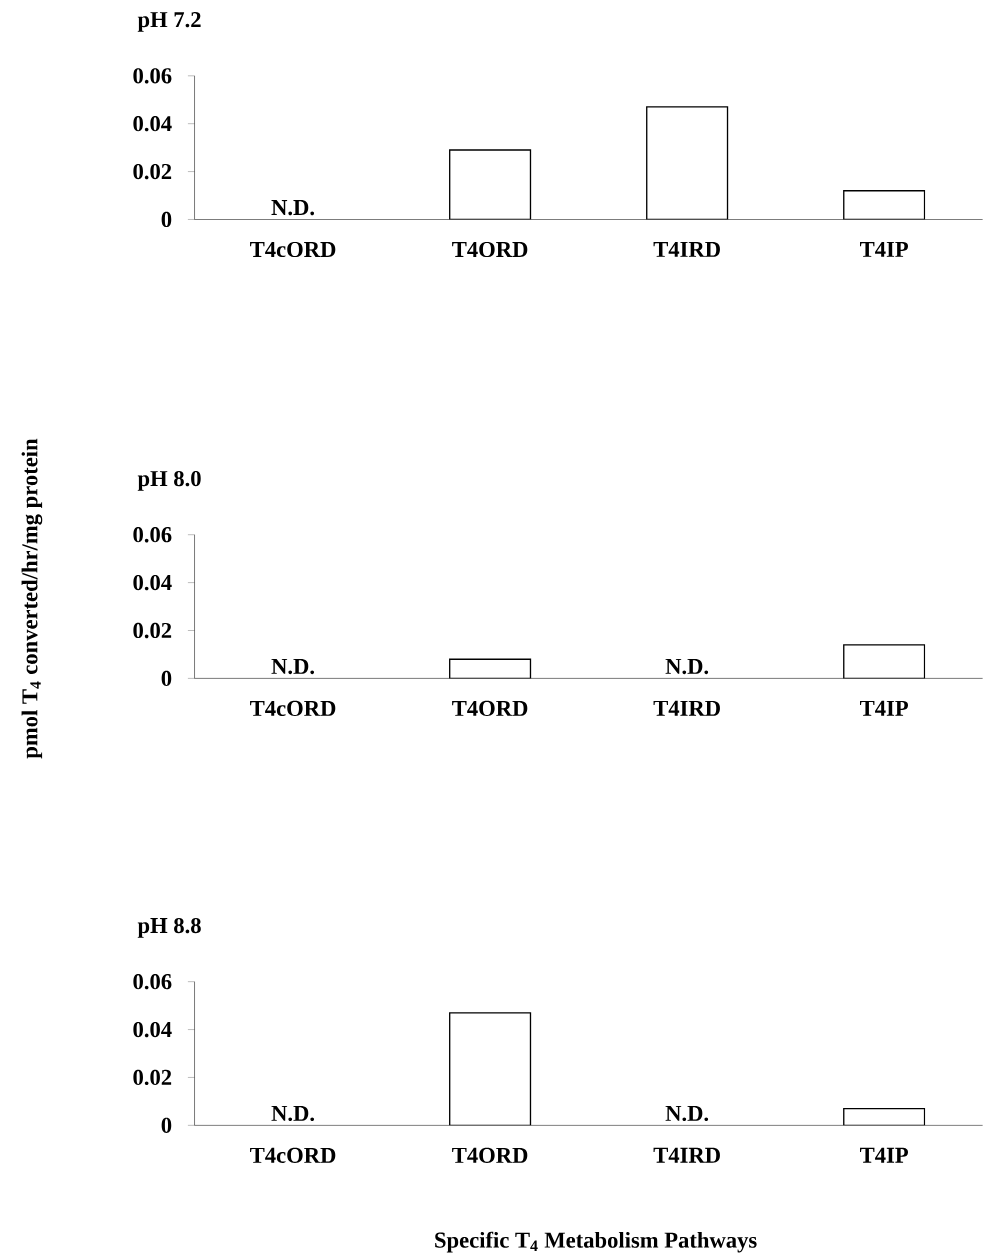 This screenshot has height=1260, width=983. What do you see at coordinates (169, 480) in the screenshot?
I see `chart-title: pH 8.0` at bounding box center [169, 480].